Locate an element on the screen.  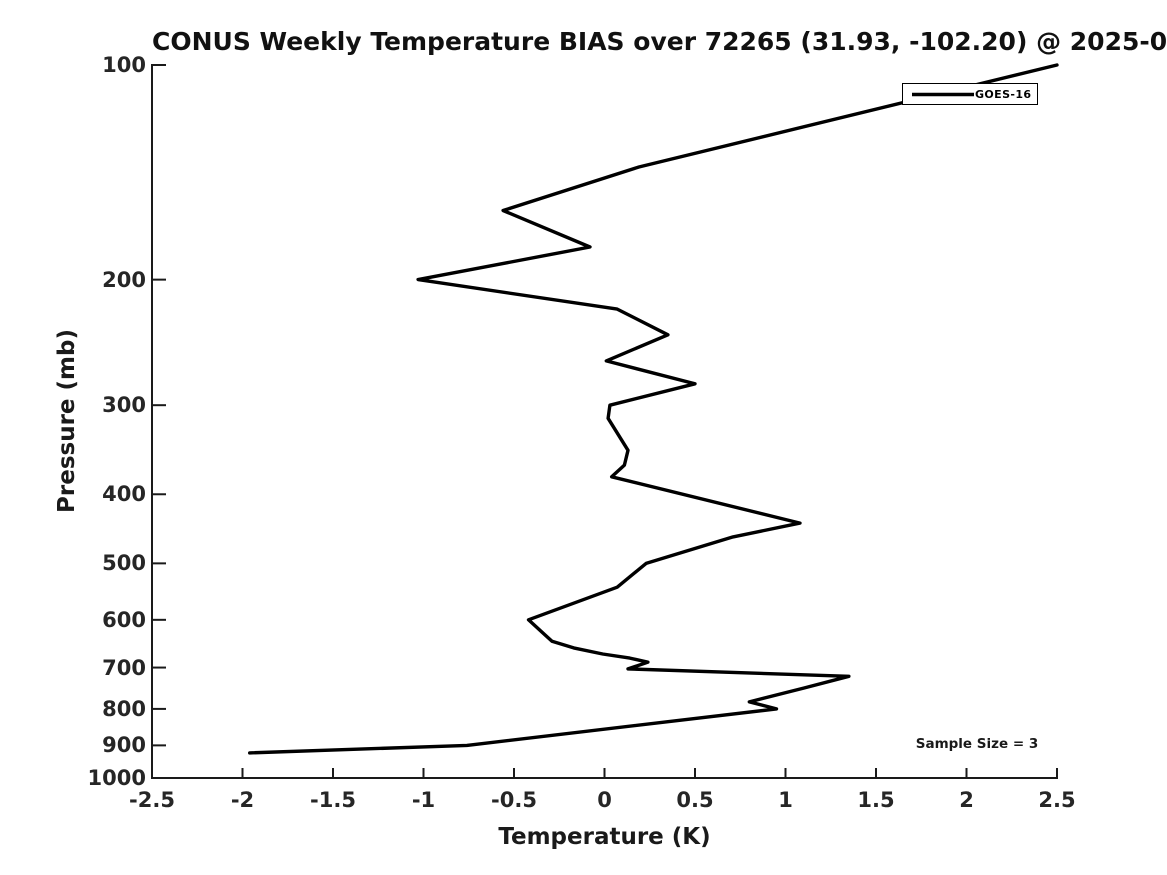
x-axis-label: Temperature (K) is located at coordinates (604, 837).